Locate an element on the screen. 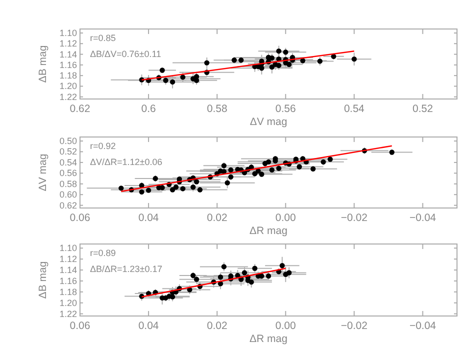 This screenshot has height=354, width=471. x-tick-label: 0.54 is located at coordinates (354, 109).